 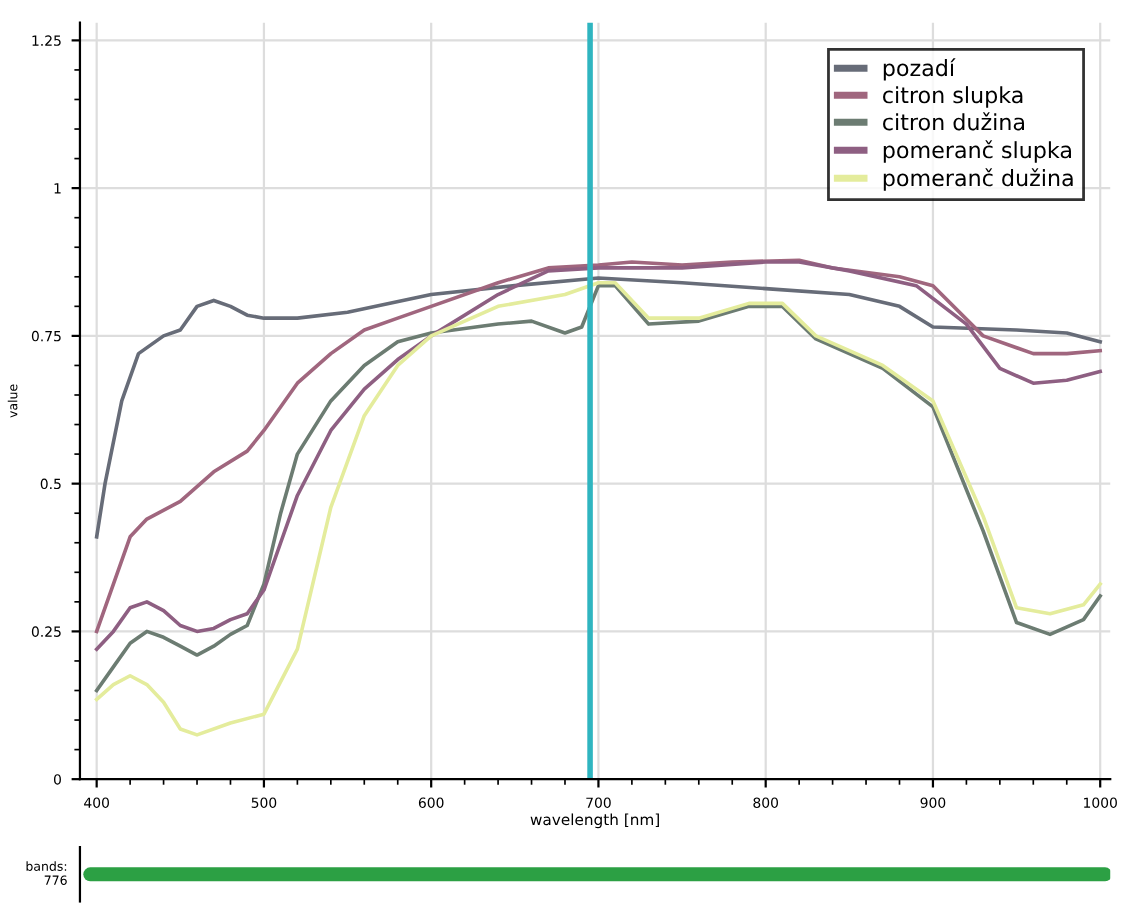 What do you see at coordinates (954, 121) in the screenshot?
I see `legend-label: citron dužina` at bounding box center [954, 121].